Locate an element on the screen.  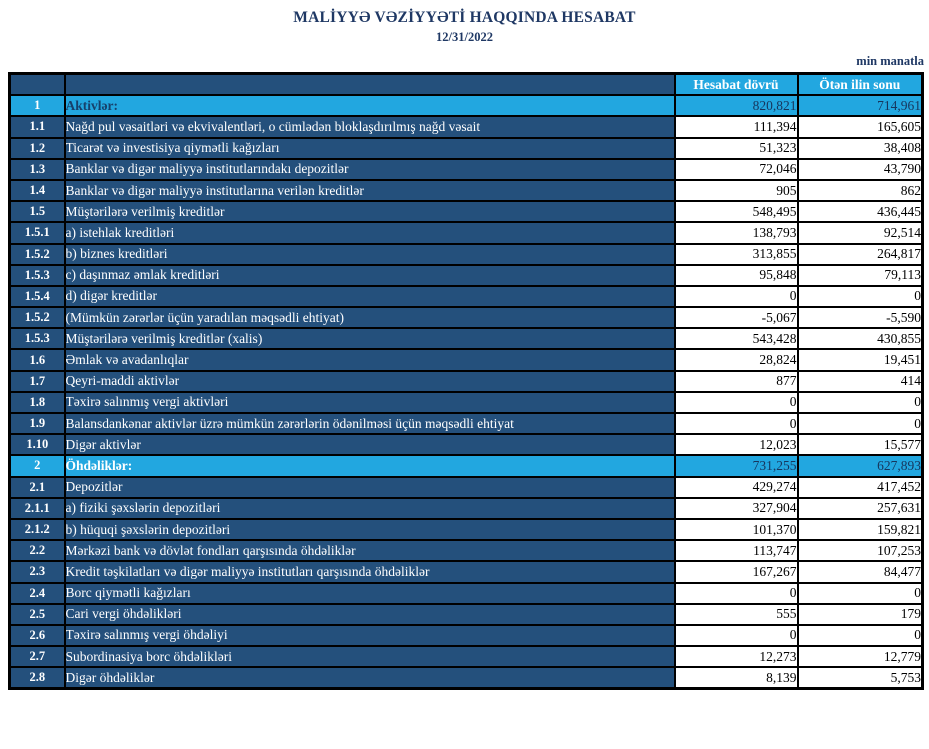
row-label-cell: Cari vergi öhdəlikləri is located at coordinates (369, 614).